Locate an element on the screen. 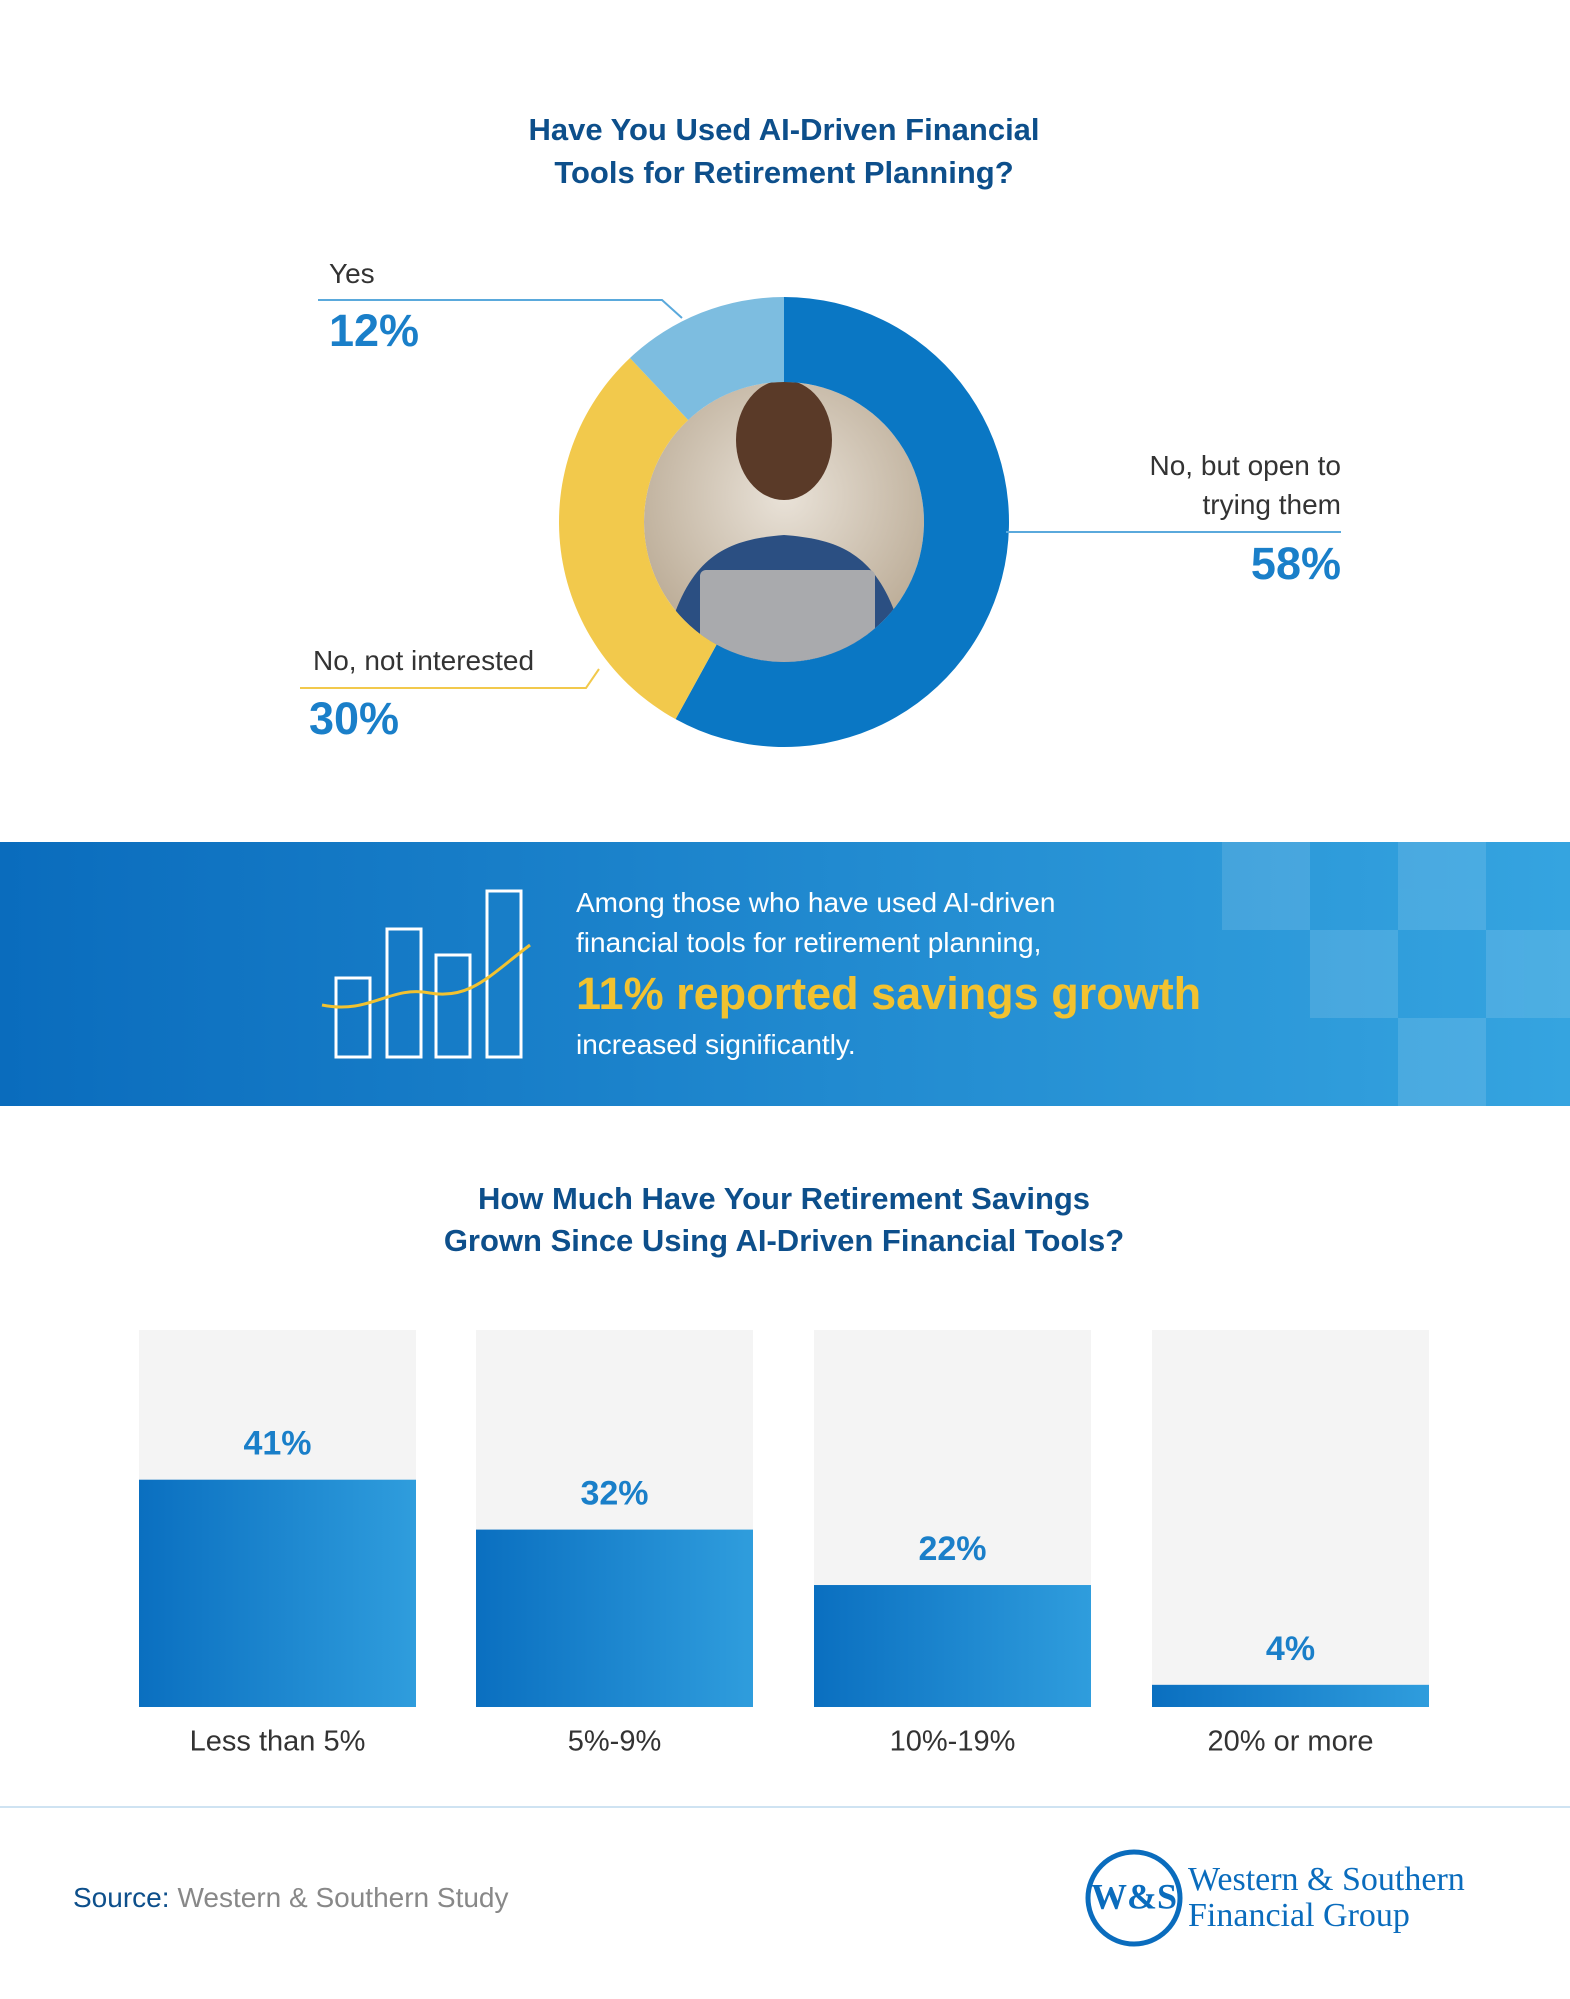 Image resolution: width=1570 pixels, height=1999 pixels. x-tick-label: 20% or more is located at coordinates (1290, 1742).